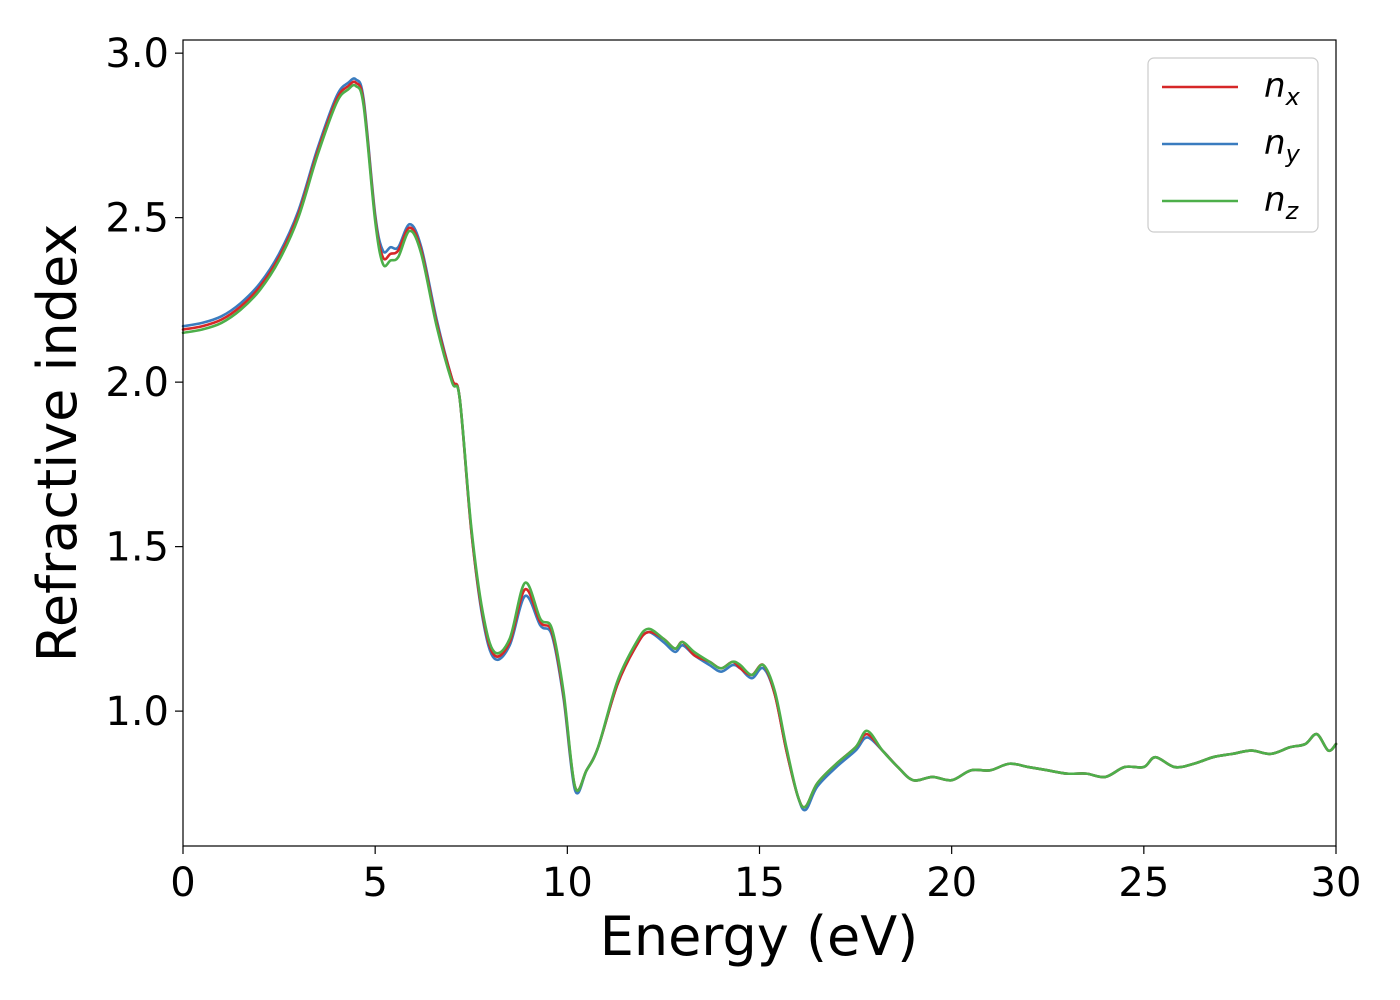 The image size is (1400, 1000). Describe the element at coordinates (57, 443) in the screenshot. I see `y-axis-title: Refractive index` at that location.